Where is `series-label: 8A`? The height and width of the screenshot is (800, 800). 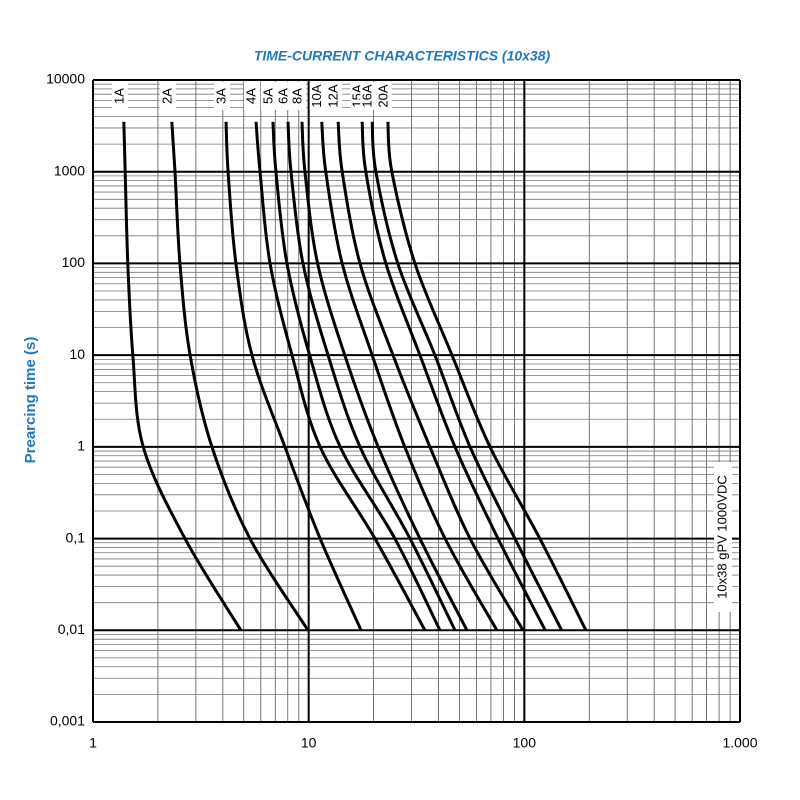 series-label: 8A is located at coordinates (296, 96).